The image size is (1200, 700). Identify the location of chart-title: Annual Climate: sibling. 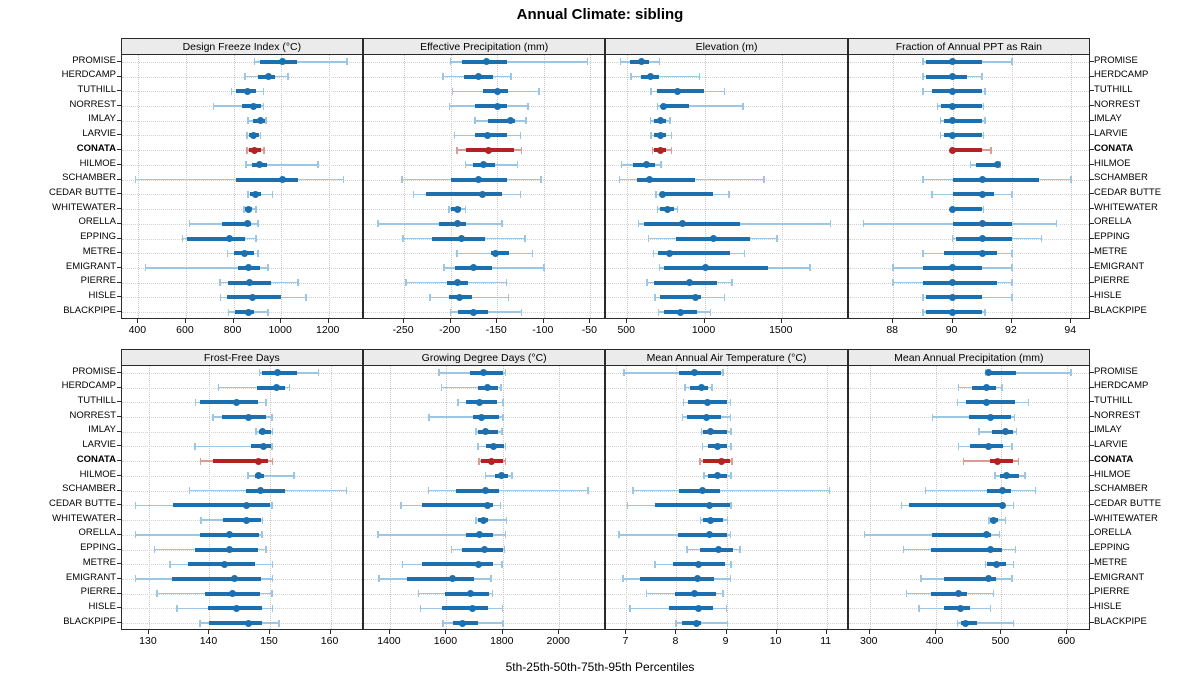
(600, 14).